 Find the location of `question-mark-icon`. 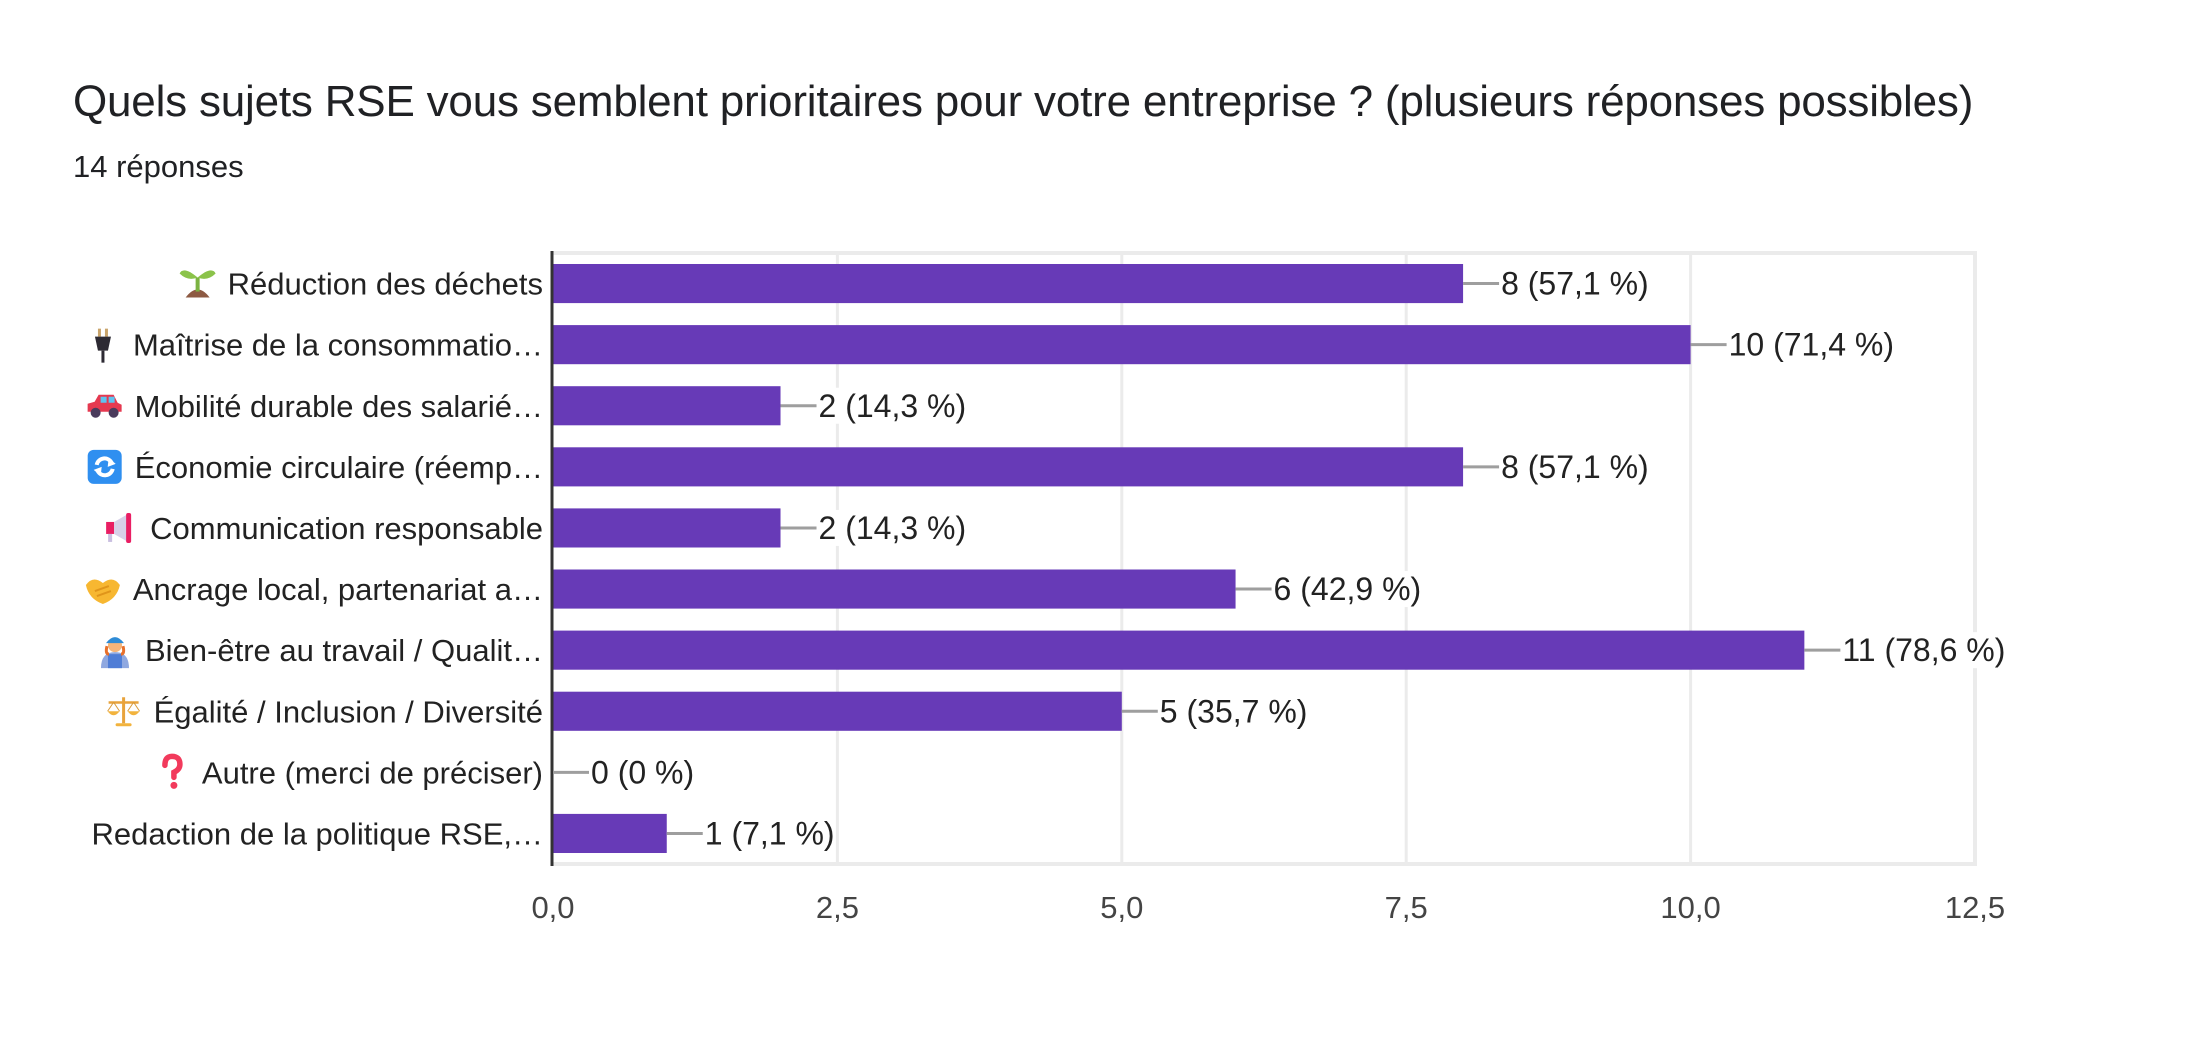

question-mark-icon is located at coordinates (172, 771).